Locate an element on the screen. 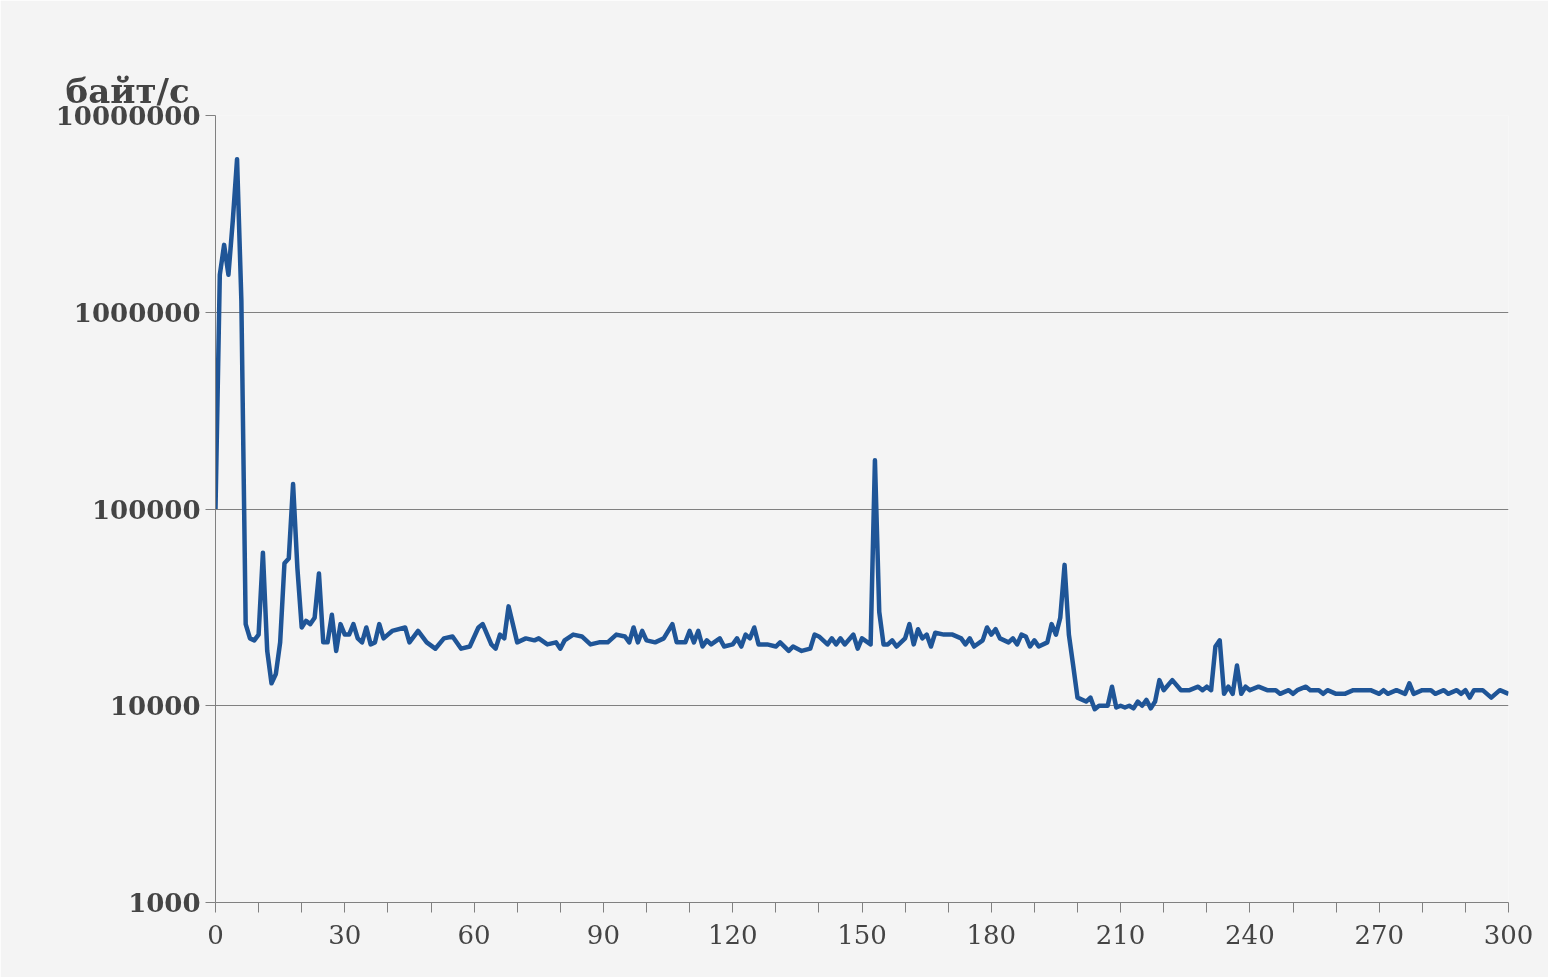  x-tick-label: 240 is located at coordinates (1250, 934).